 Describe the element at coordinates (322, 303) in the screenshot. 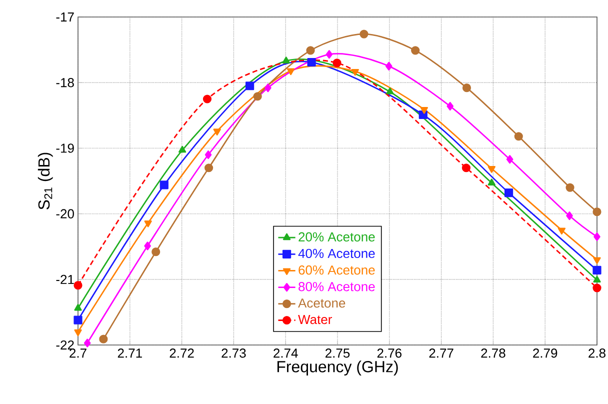

I see `legend-label: Acetone` at that location.